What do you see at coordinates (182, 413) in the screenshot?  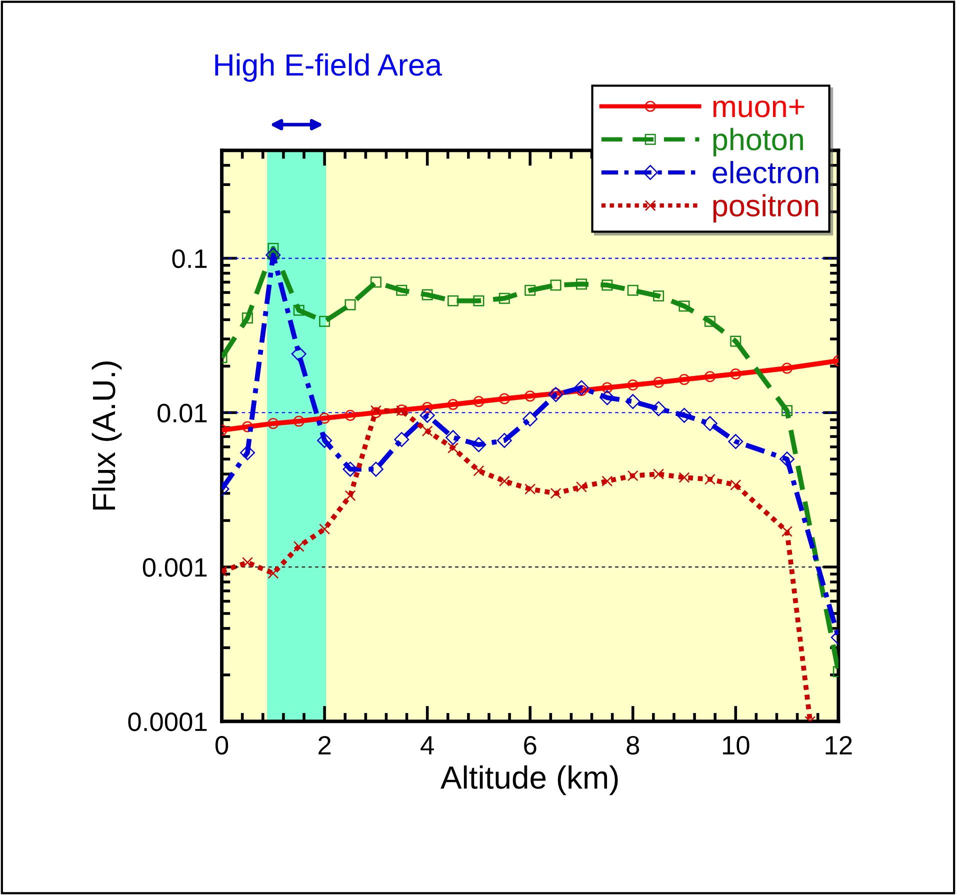 I see `y-tick-label: 0.01` at bounding box center [182, 413].